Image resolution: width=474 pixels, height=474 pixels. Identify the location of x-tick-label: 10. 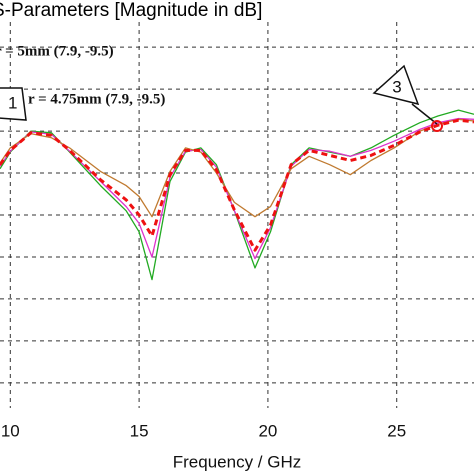
(10, 430).